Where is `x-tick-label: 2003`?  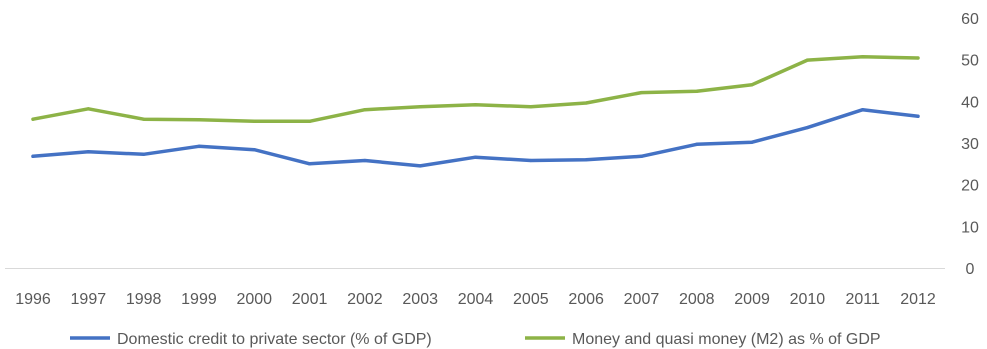 x-tick-label: 2003 is located at coordinates (420, 299).